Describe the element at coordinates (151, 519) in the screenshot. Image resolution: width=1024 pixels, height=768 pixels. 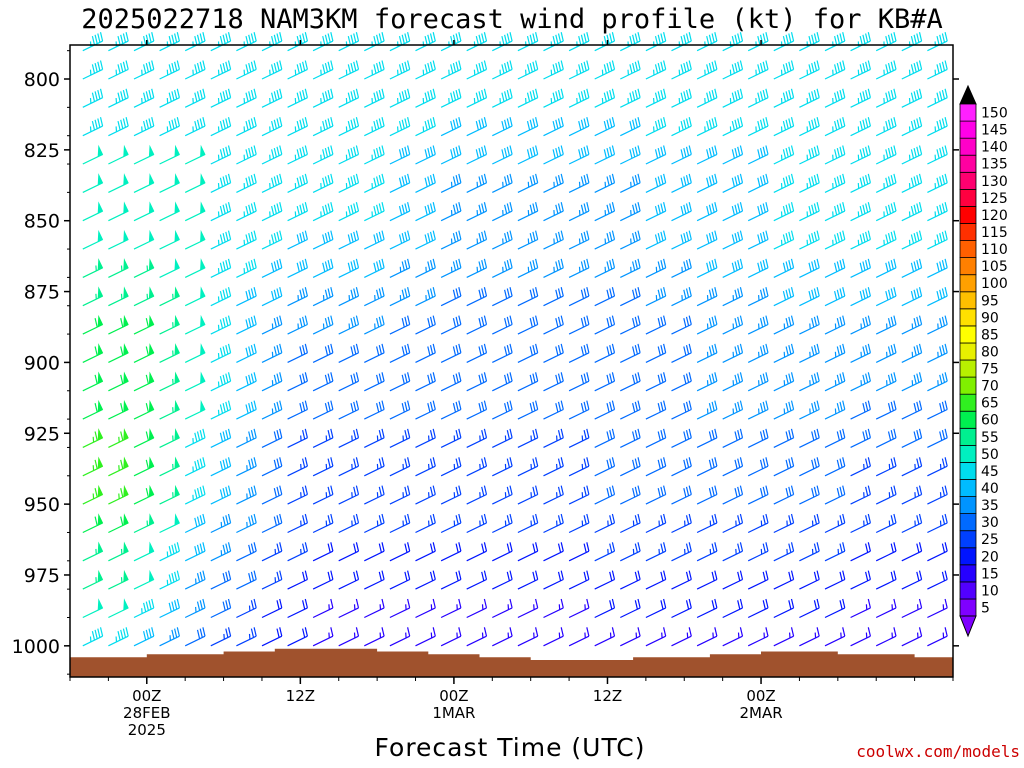
I see `barb-flag` at that location.